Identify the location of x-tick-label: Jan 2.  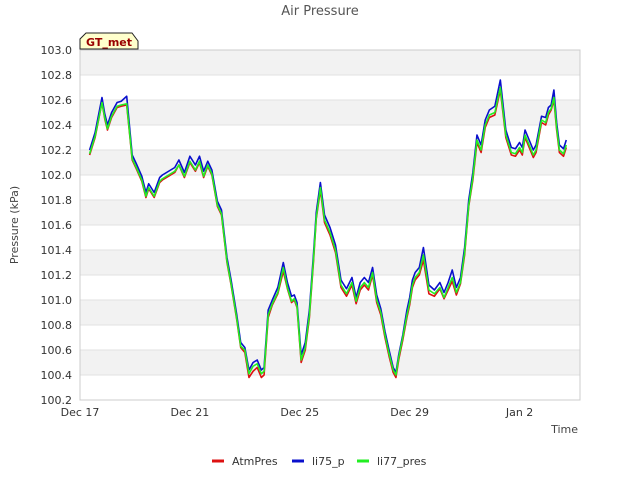
(519, 412).